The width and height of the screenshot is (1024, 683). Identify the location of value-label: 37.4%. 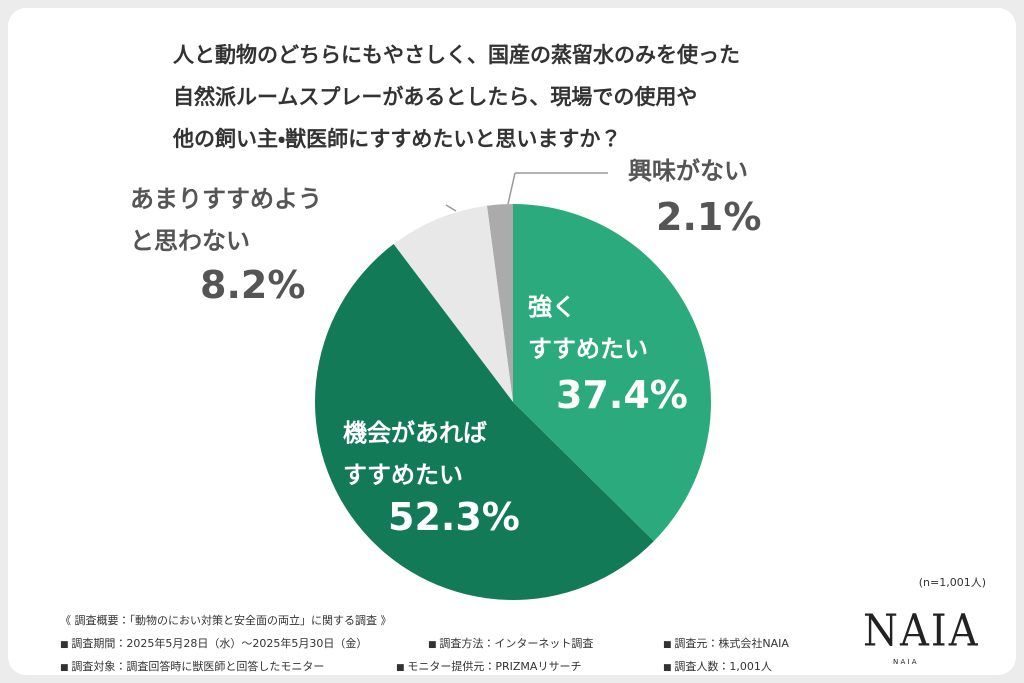
(622, 395).